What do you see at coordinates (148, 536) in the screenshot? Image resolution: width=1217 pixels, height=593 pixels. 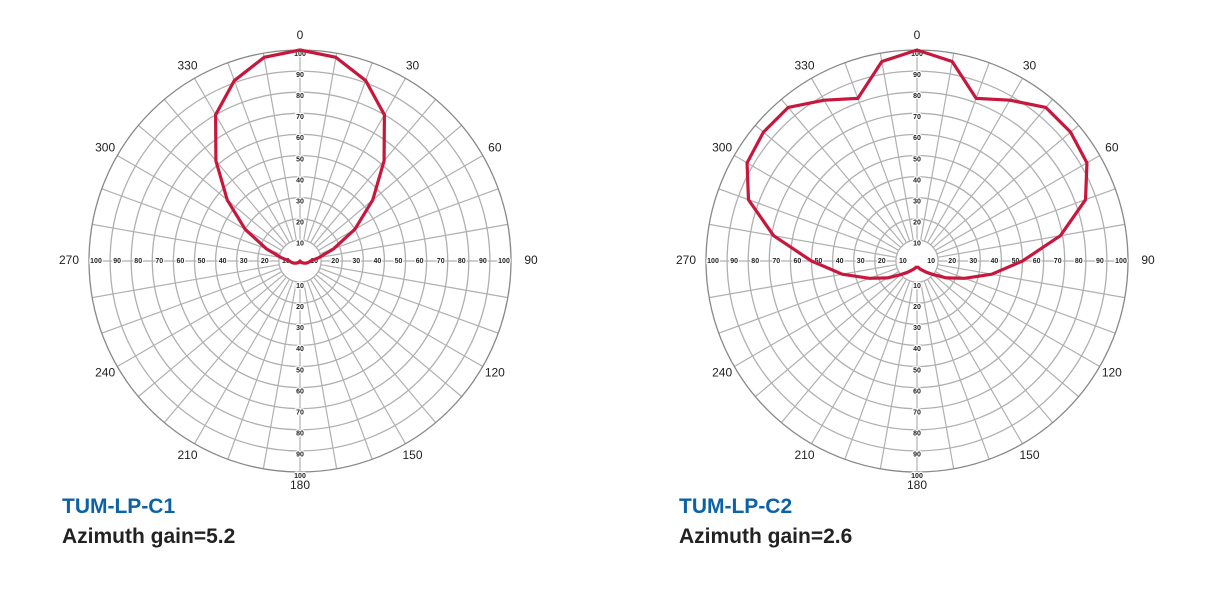 I see `chart-subtitle: Azimuth gain=5.2` at bounding box center [148, 536].